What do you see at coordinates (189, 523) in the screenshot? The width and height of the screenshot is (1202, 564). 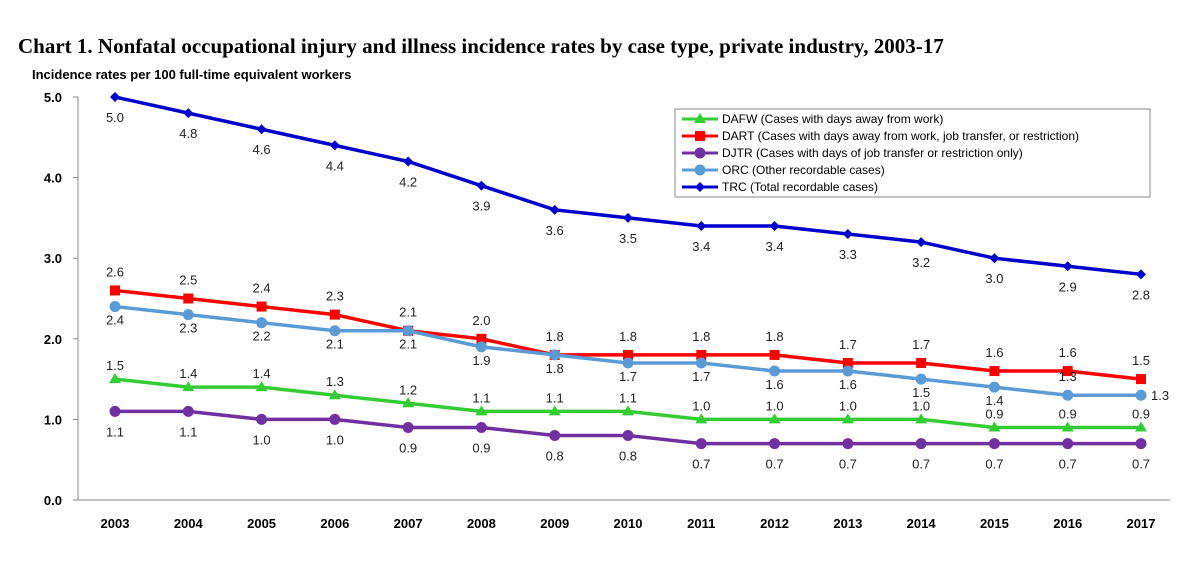 I see `x-tick-label: 2004` at bounding box center [189, 523].